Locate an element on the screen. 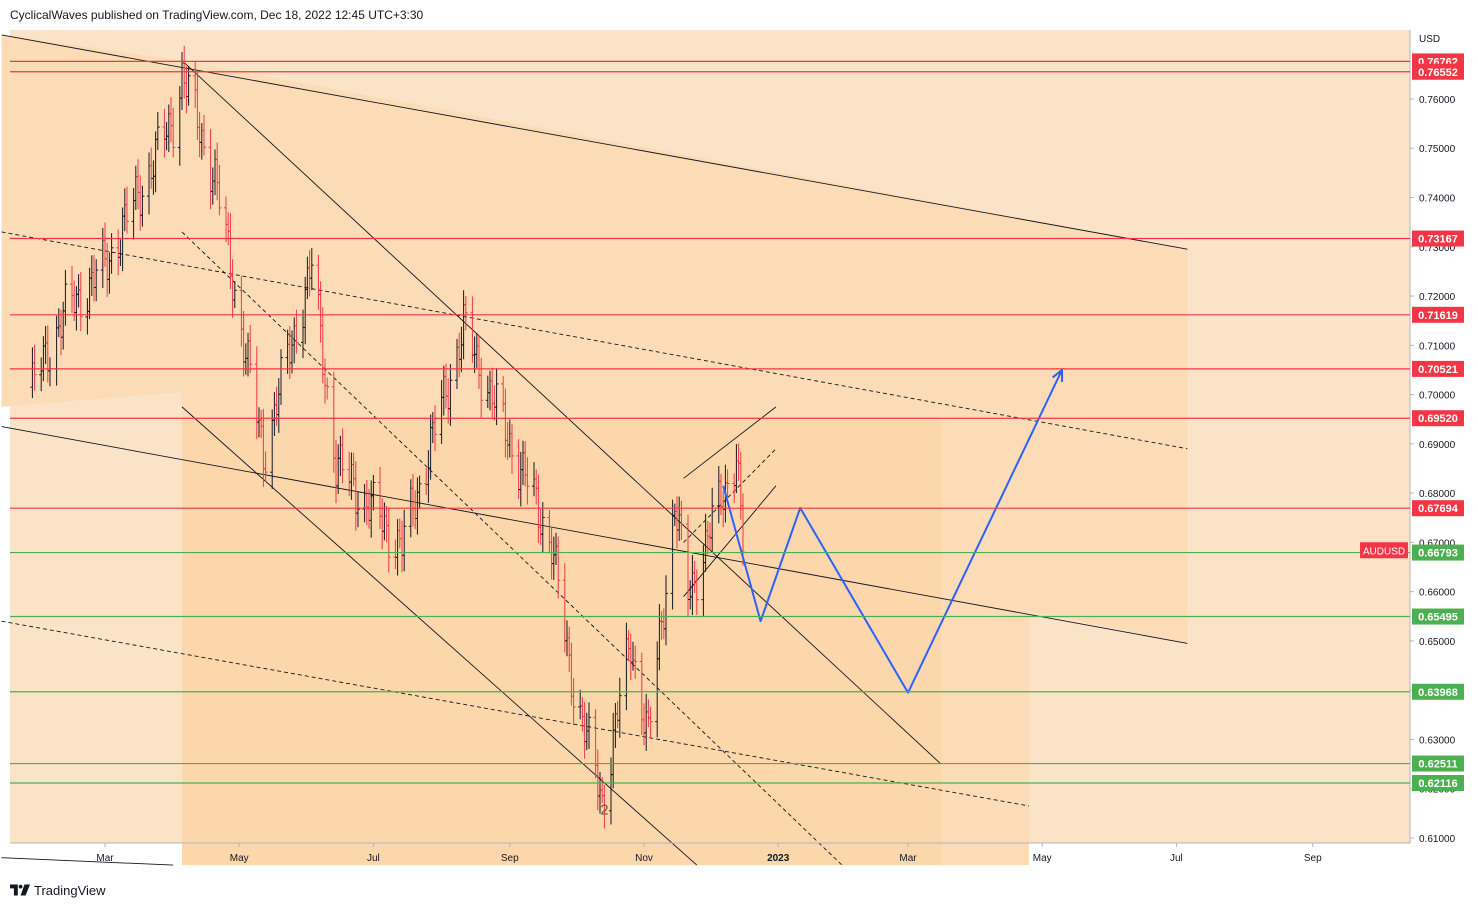 This screenshot has height=907, width=1478. resistance-label: 0.76552 is located at coordinates (1438, 73).